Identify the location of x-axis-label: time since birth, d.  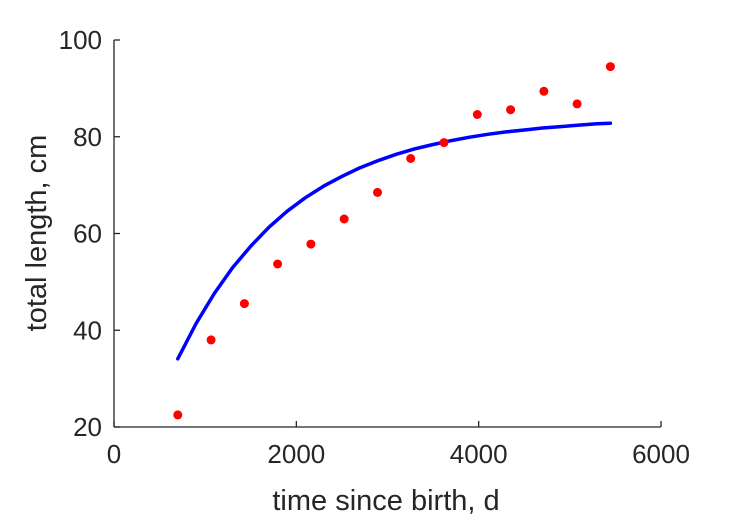
(385, 501).